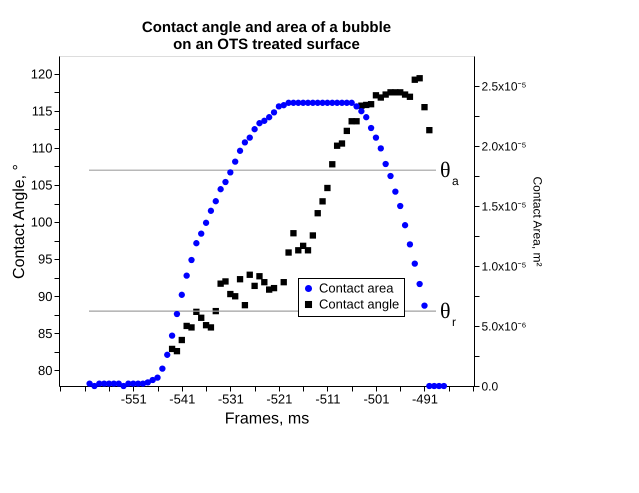 Image resolution: width=639 pixels, height=493 pixels. Describe the element at coordinates (267, 419) in the screenshot. I see `x-axis-title: Frames, ms` at that location.